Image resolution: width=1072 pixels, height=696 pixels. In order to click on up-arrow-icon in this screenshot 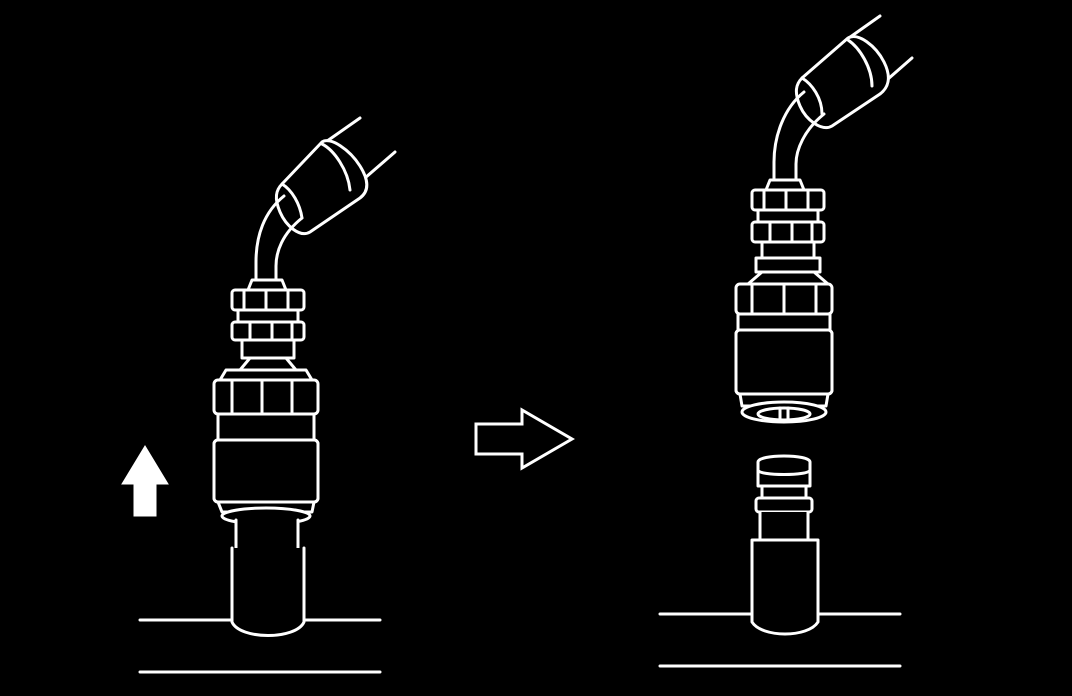, I will do `click(145, 481)`.